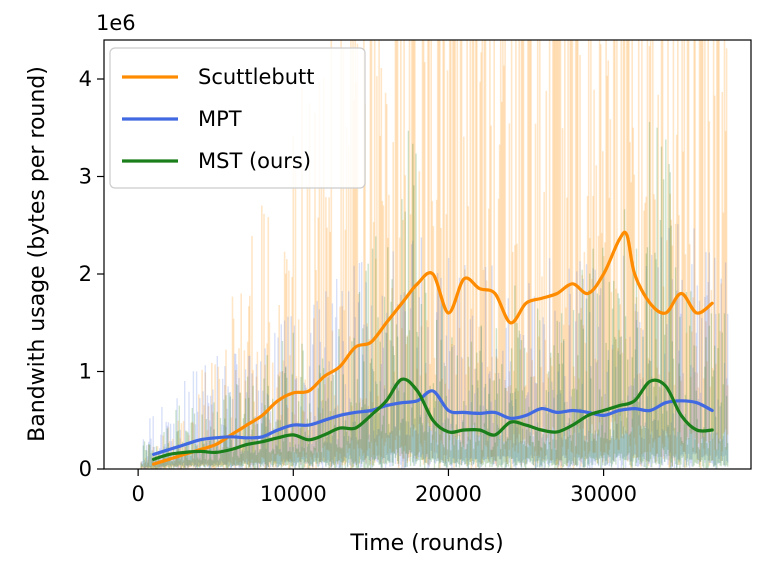 The height and width of the screenshot is (569, 775). I want to click on x-axis-ticks: 0 10000 20000 30000, so click(384, 487).